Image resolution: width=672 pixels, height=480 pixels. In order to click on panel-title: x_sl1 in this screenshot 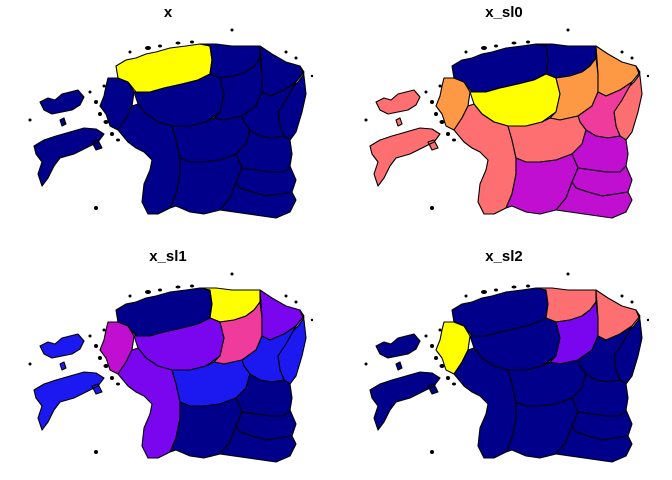, I will do `click(168, 256)`.